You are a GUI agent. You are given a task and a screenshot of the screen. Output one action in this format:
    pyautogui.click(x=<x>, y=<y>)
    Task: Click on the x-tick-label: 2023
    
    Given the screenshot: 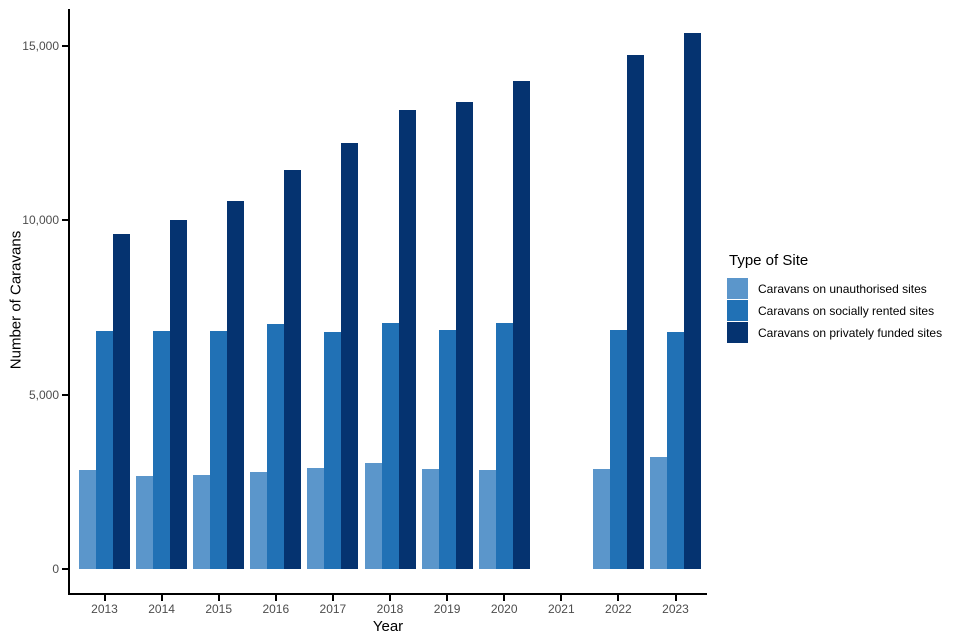 What is the action you would take?
    pyautogui.click(x=675, y=609)
    